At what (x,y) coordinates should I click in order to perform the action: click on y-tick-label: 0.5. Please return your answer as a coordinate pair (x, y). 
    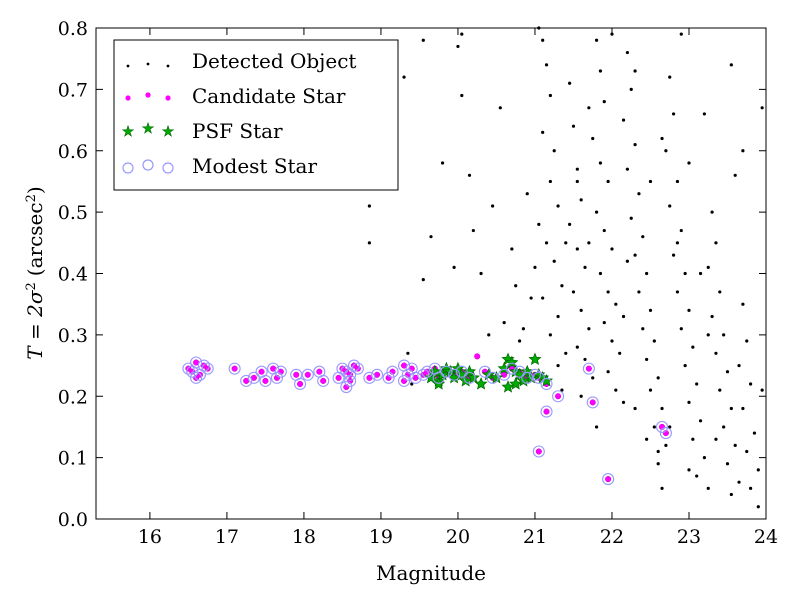
    Looking at the image, I should click on (73, 213).